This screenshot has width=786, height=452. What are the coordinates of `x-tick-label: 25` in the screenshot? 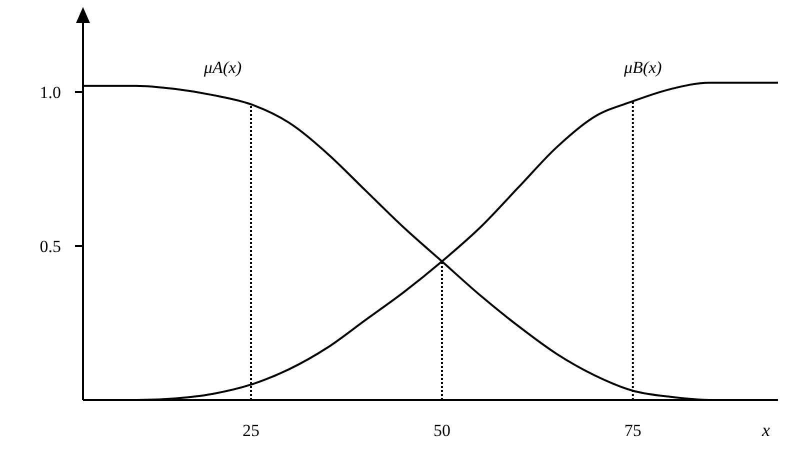 It's located at (251, 430).